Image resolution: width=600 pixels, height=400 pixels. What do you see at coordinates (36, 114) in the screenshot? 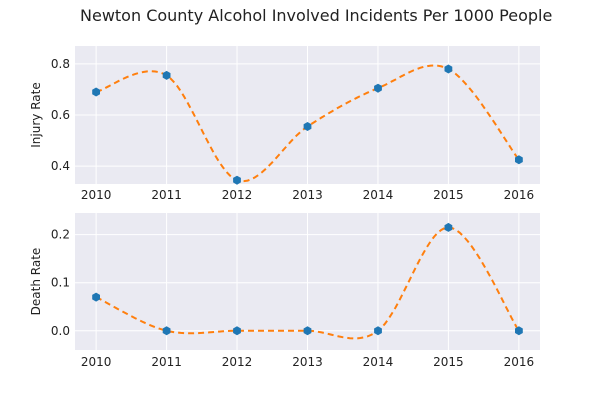
I see `y-axis-label: Injury Rate` at bounding box center [36, 114].